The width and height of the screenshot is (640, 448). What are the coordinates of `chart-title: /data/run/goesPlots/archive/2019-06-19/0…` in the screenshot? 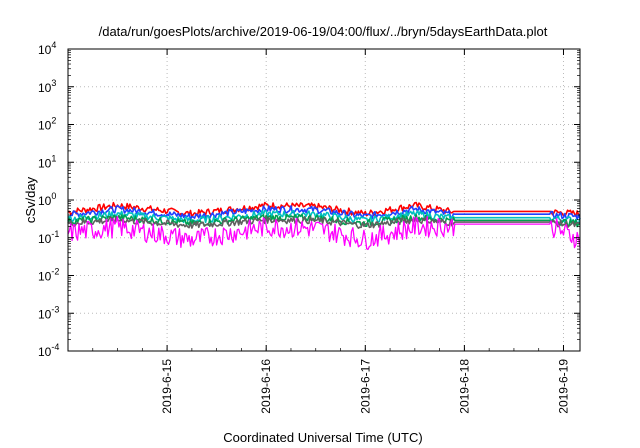 It's located at (323, 31).